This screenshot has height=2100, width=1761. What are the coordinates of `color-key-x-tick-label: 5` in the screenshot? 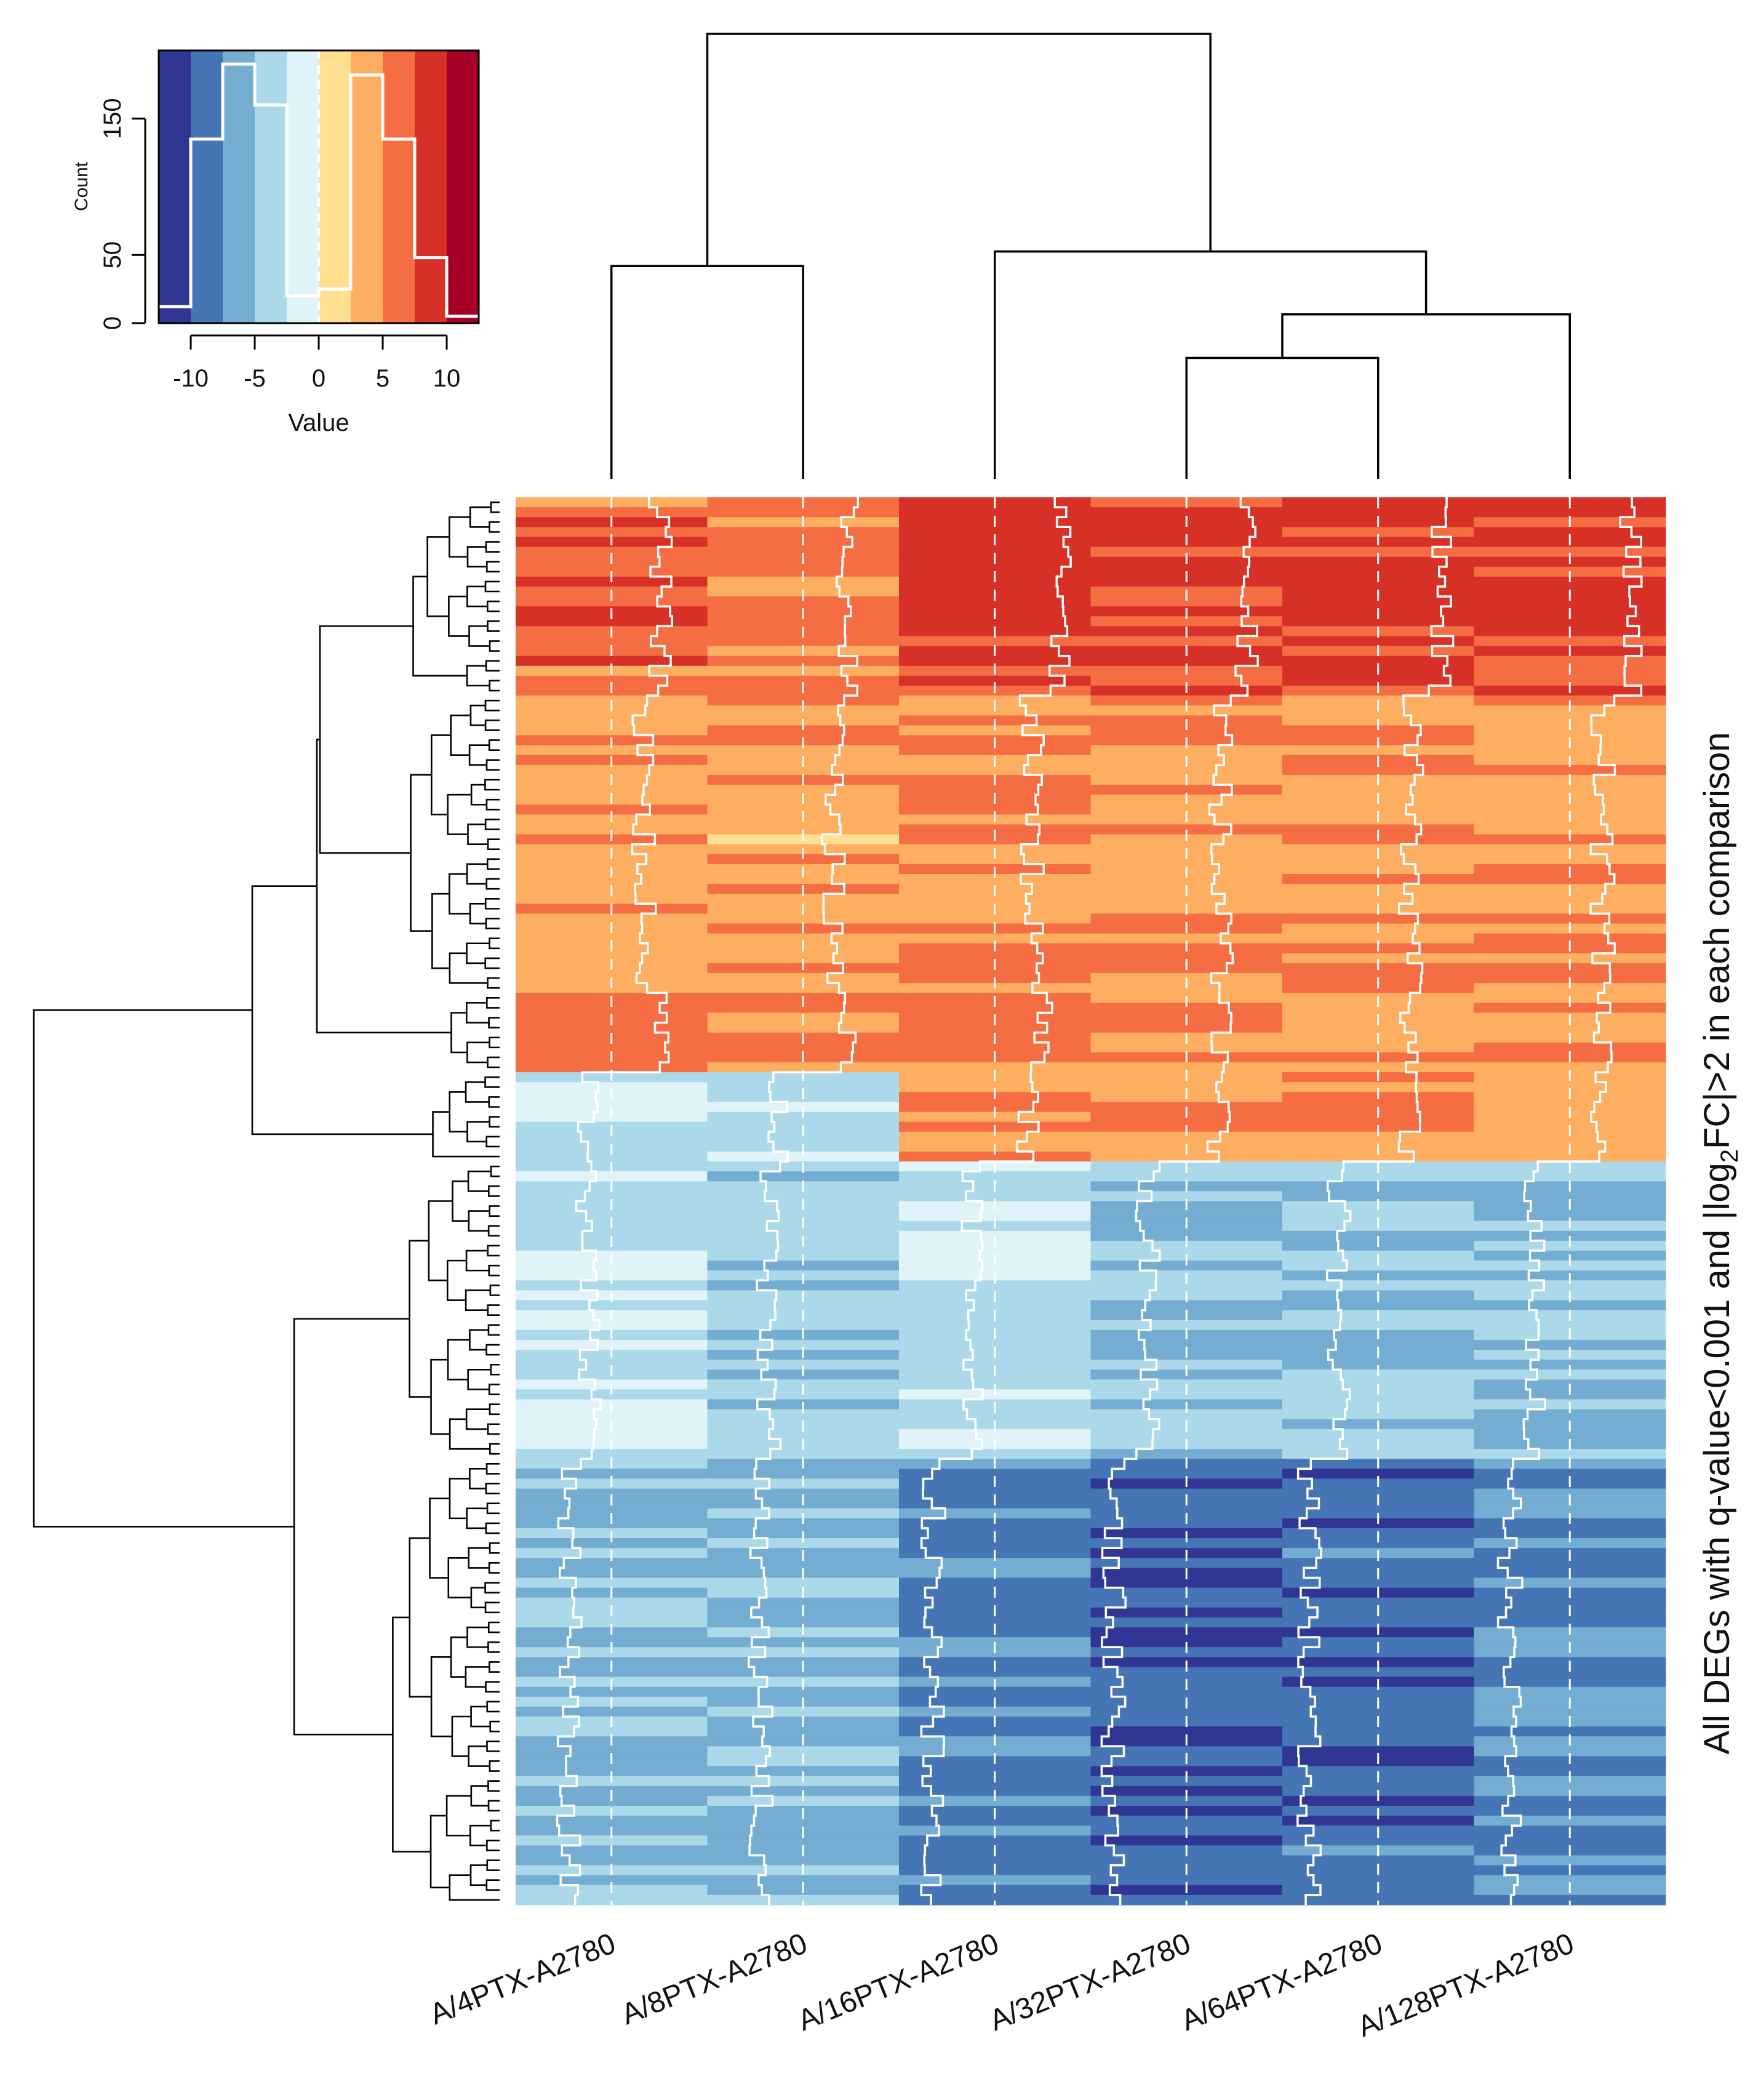 It's located at (382, 378).